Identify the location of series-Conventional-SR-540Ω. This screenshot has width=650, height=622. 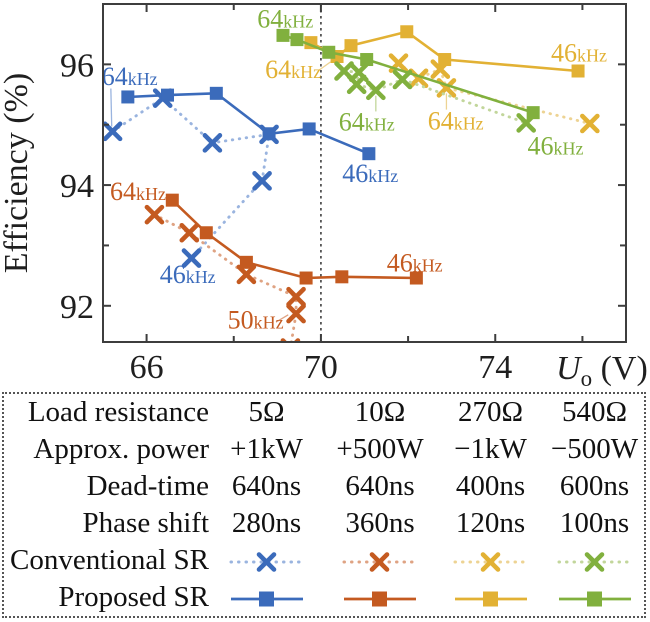
(435, 97).